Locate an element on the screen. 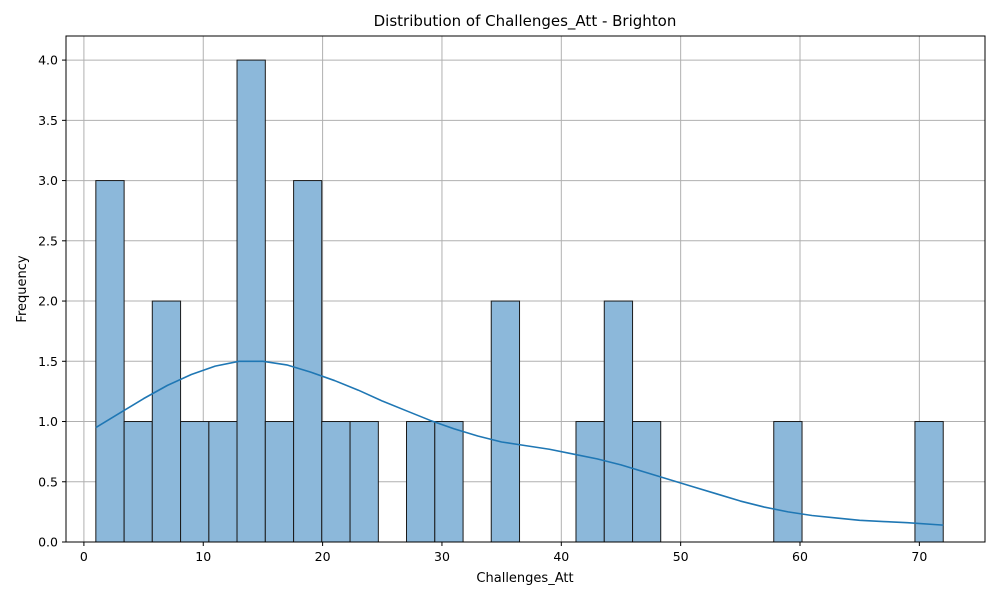 Image resolution: width=1000 pixels, height=600 pixels. x-tick-label: 60 is located at coordinates (800, 556).